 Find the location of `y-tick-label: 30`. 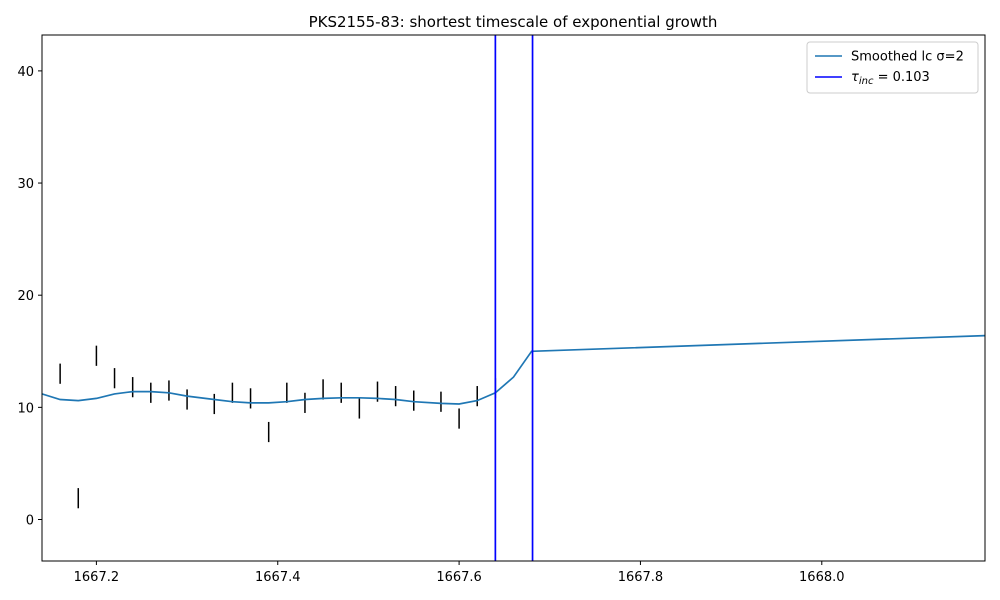

y-tick-label: 30 is located at coordinates (25, 184).